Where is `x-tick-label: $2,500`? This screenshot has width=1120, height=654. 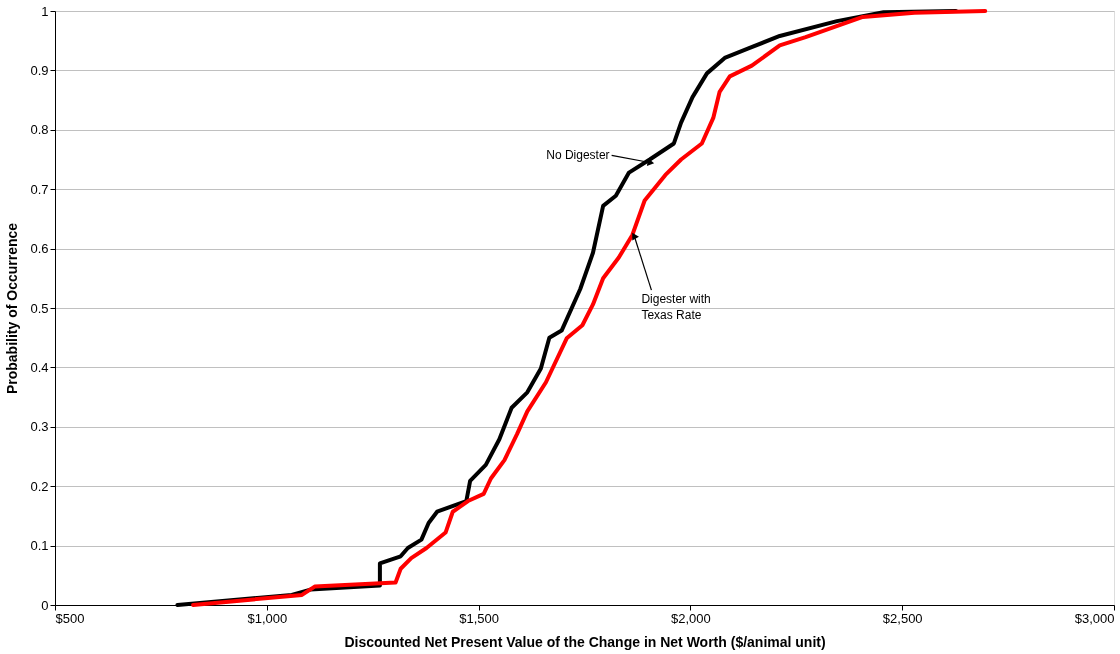
x-tick-label: $2,500 is located at coordinates (902, 618).